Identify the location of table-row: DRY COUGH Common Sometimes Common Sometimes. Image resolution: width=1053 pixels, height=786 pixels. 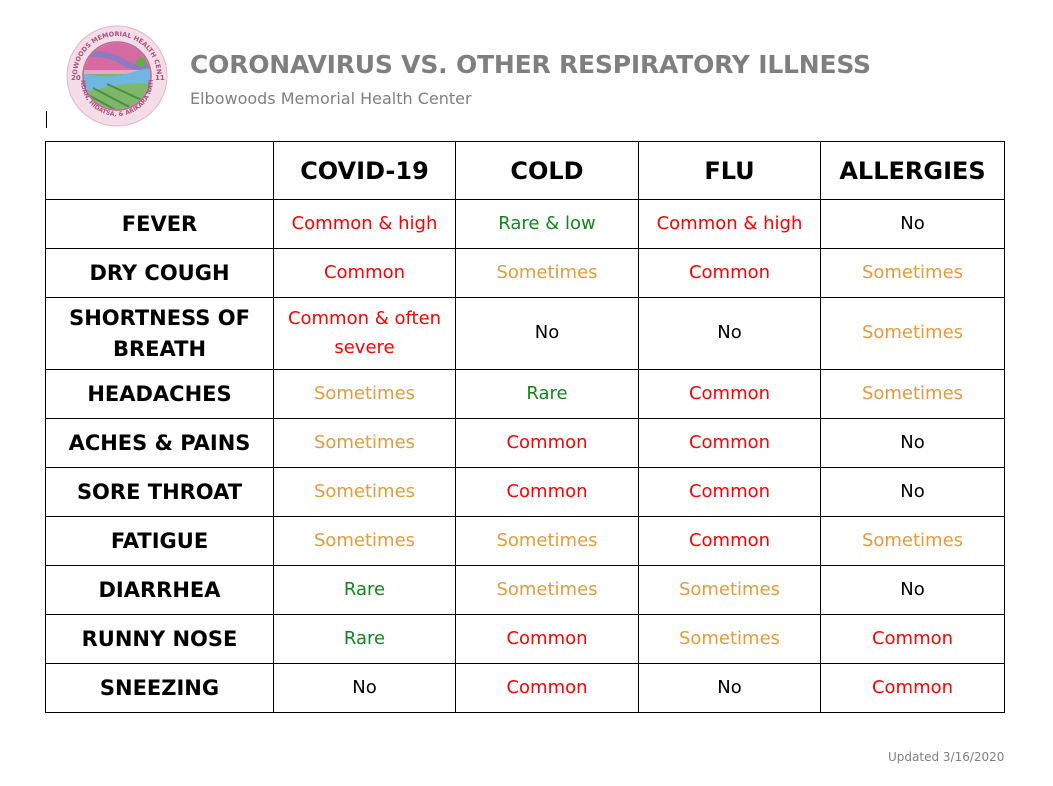
(525, 273).